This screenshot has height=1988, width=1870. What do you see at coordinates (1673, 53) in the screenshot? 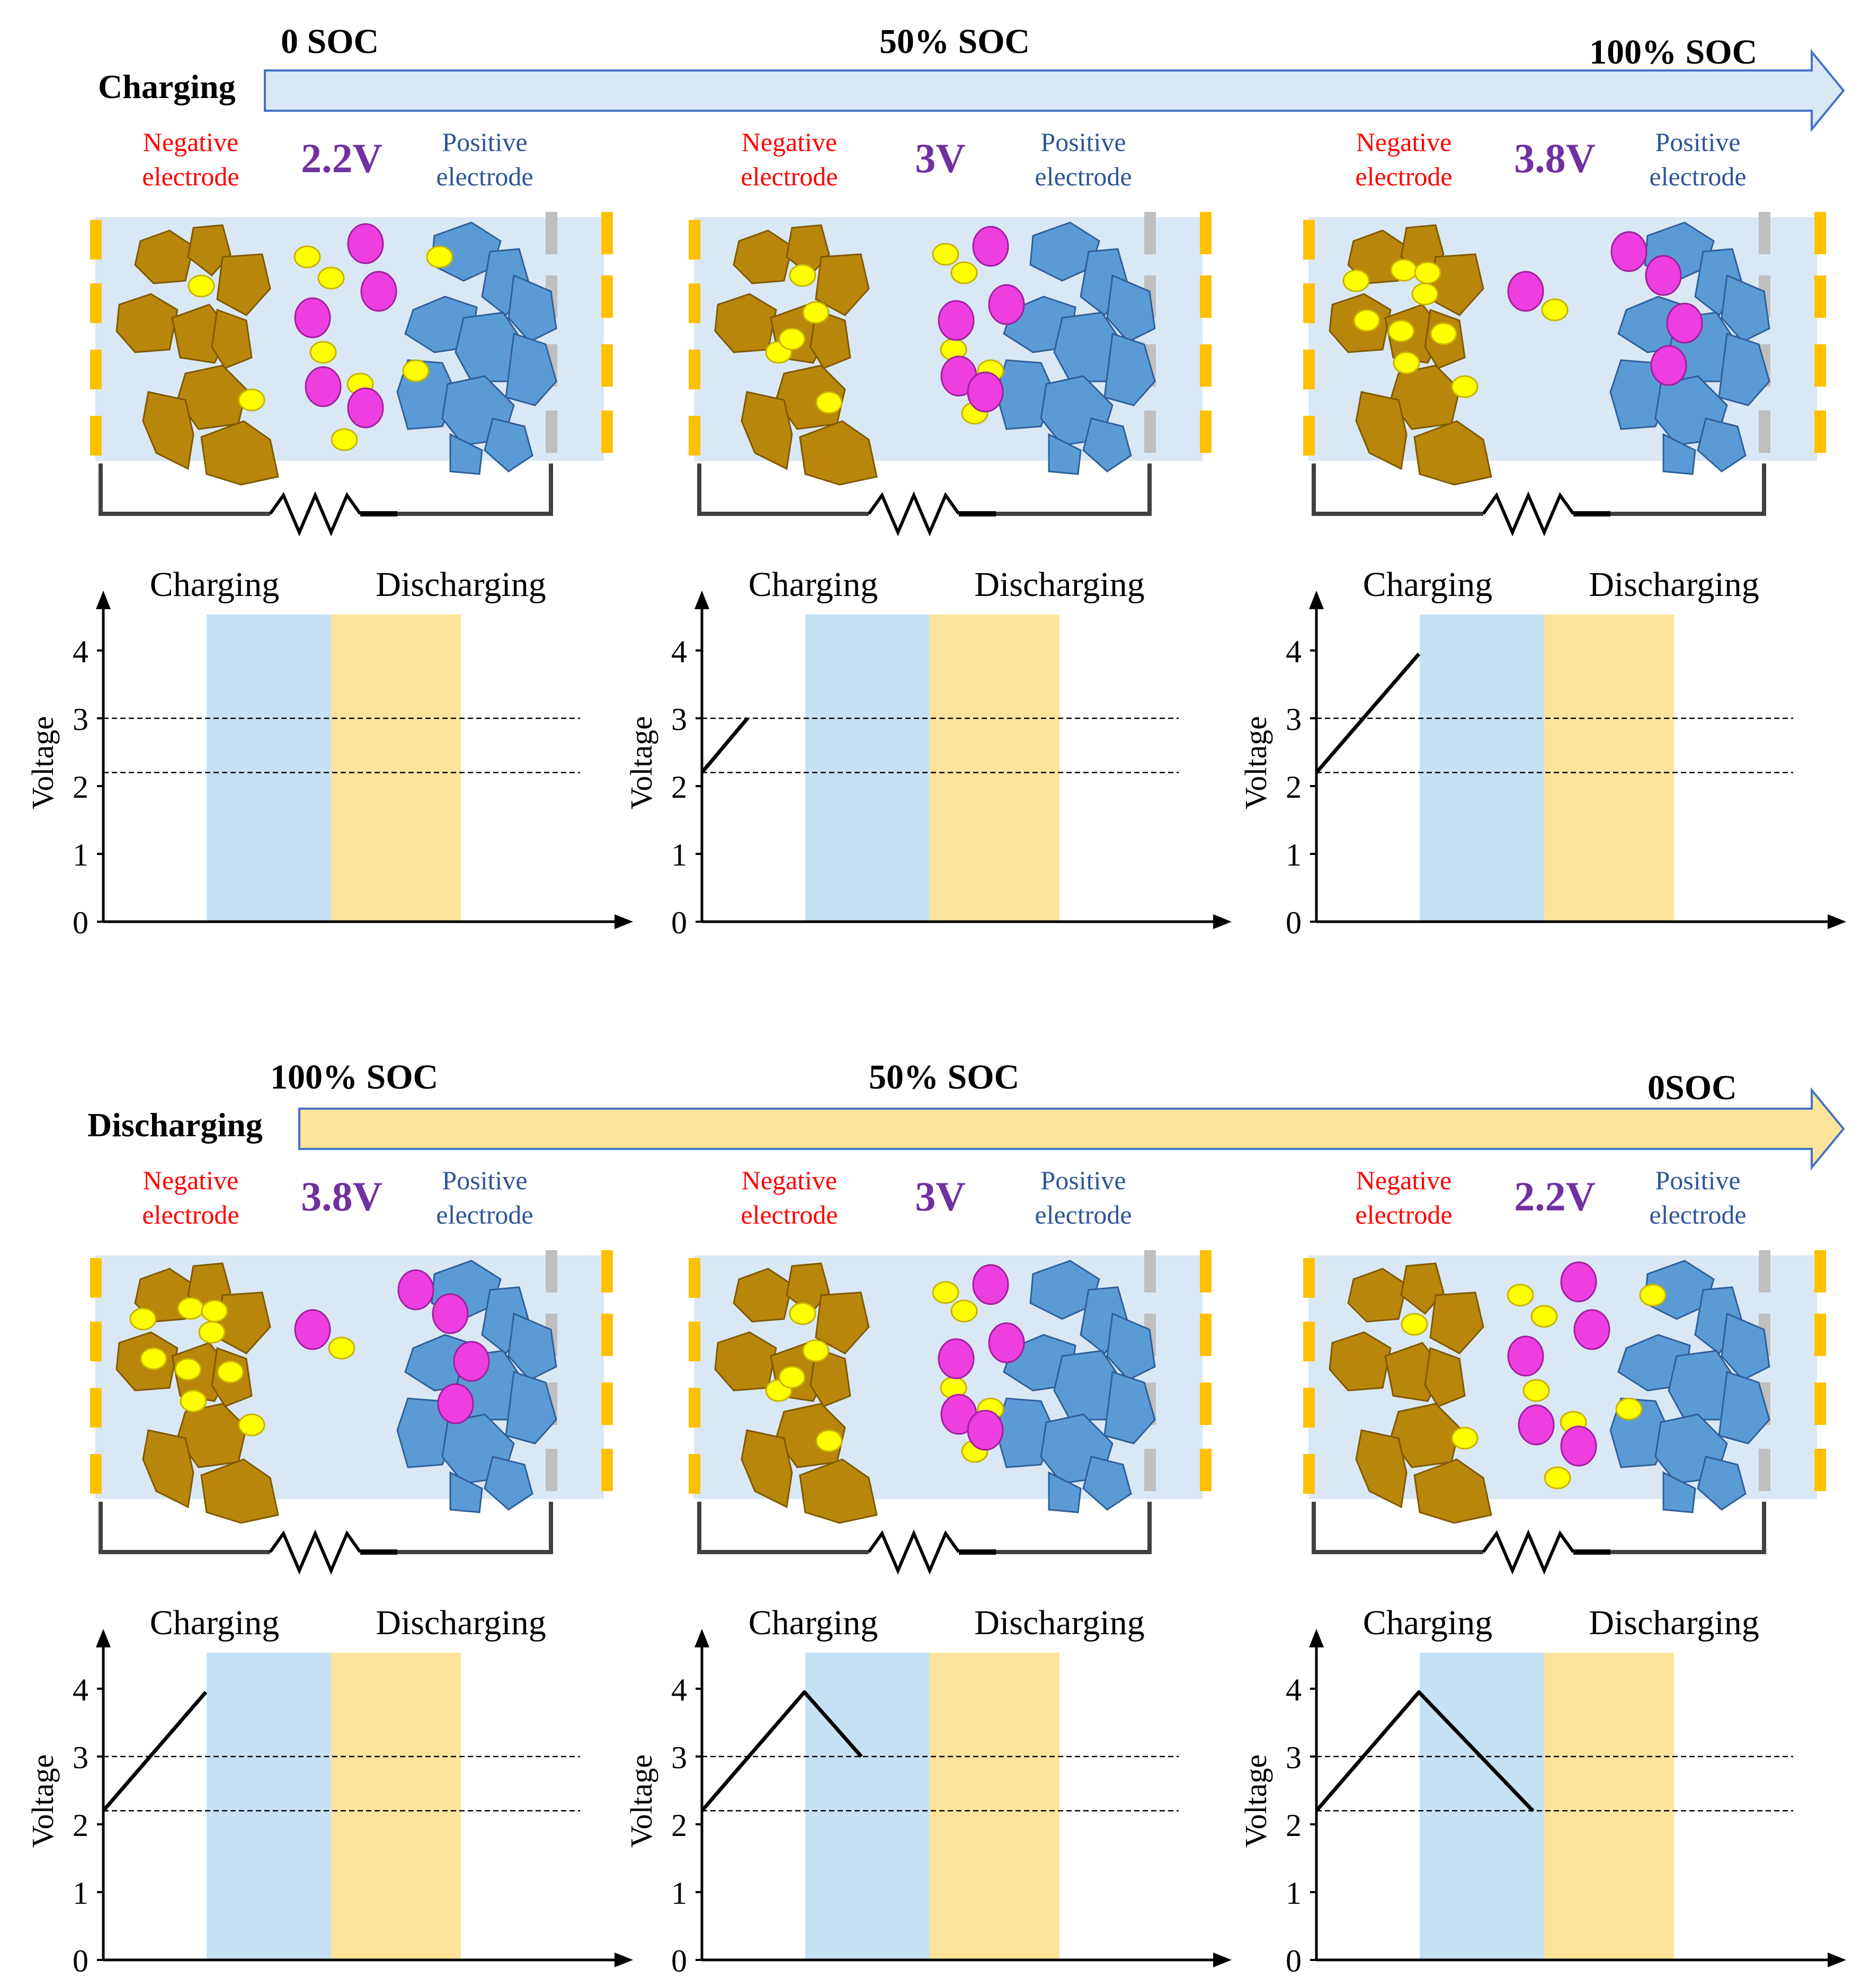
I see `soc-label: 100% SOC` at bounding box center [1673, 53].